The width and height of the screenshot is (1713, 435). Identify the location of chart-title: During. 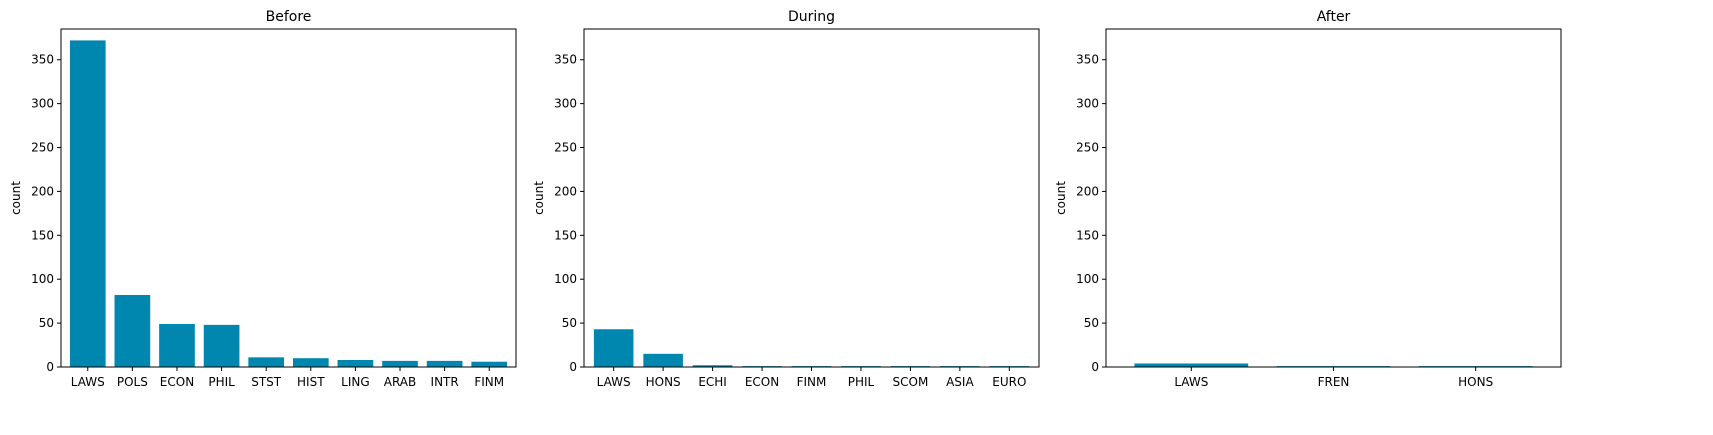
(811, 17).